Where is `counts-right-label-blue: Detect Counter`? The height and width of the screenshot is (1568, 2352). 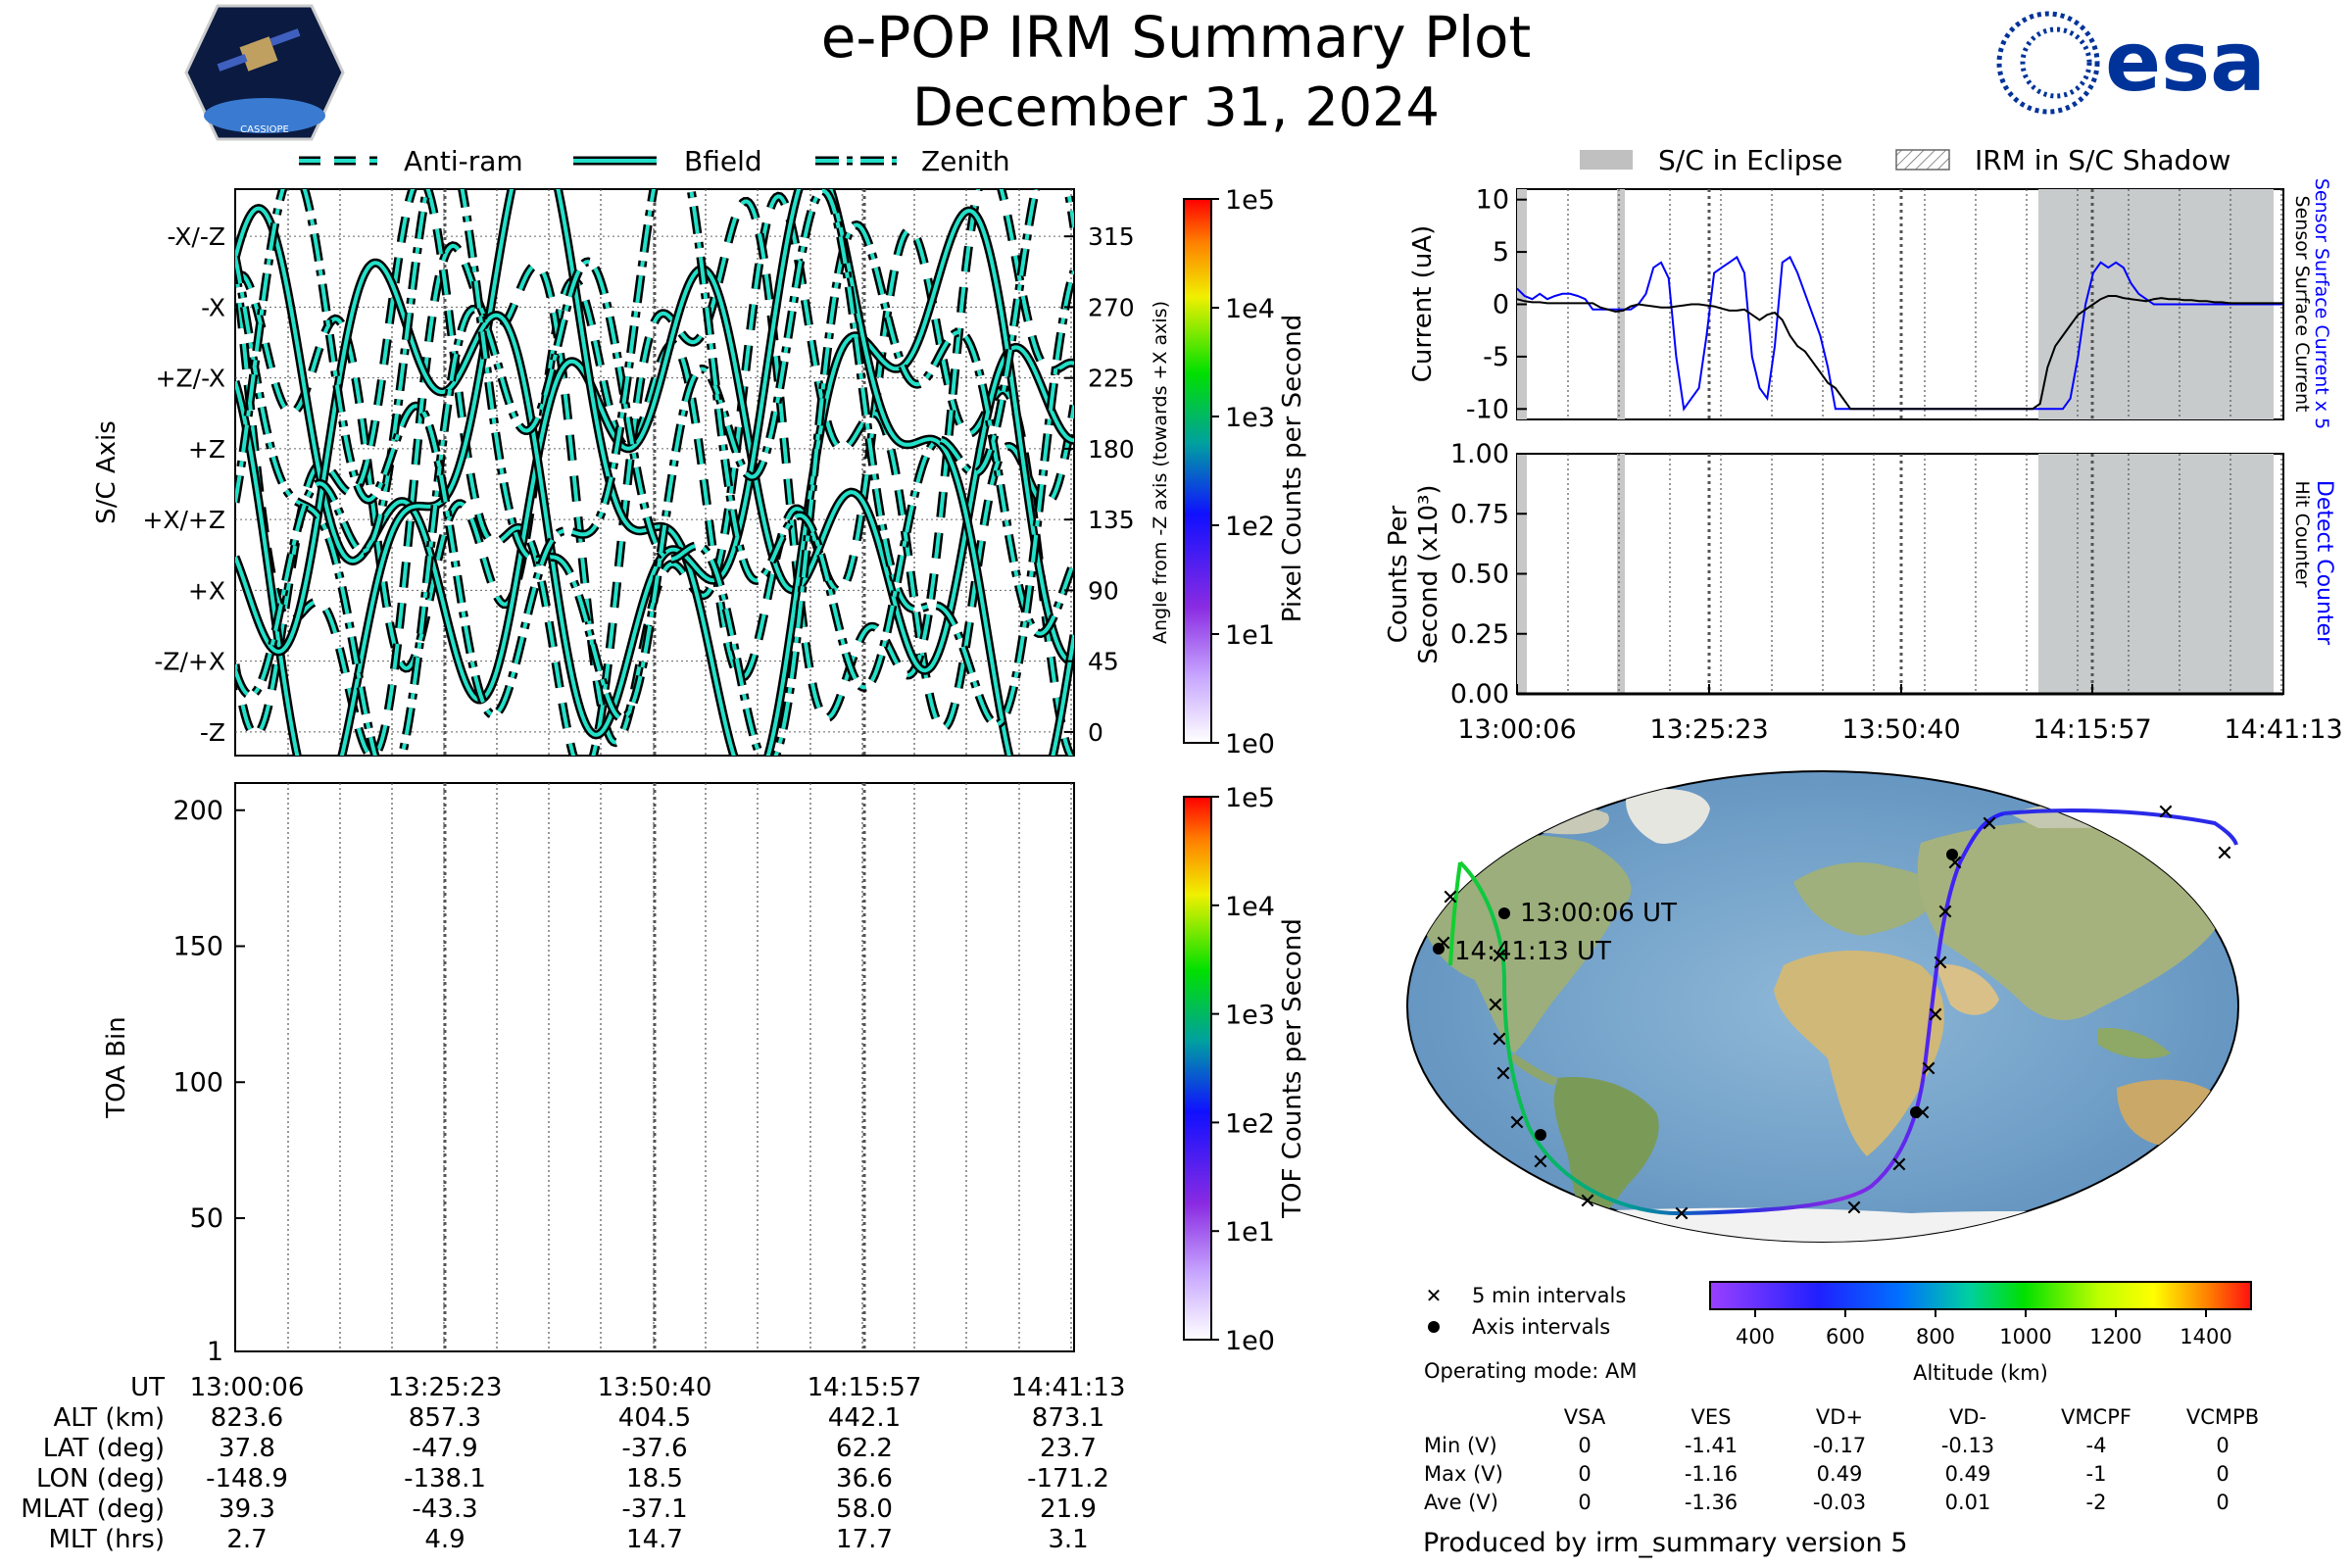 counts-right-label-blue: Detect Counter is located at coordinates (2324, 563).